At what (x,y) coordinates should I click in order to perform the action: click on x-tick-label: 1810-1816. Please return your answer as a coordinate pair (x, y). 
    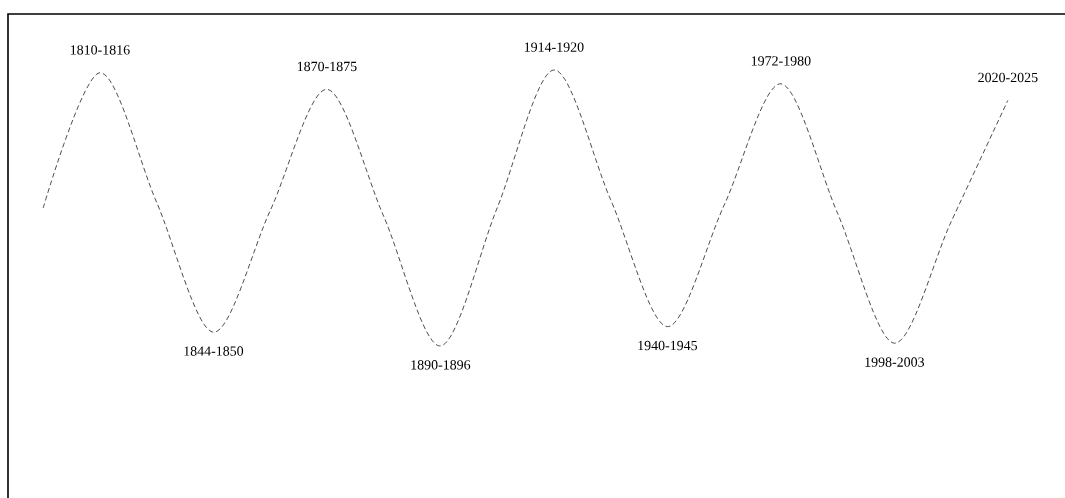
    Looking at the image, I should click on (100, 50).